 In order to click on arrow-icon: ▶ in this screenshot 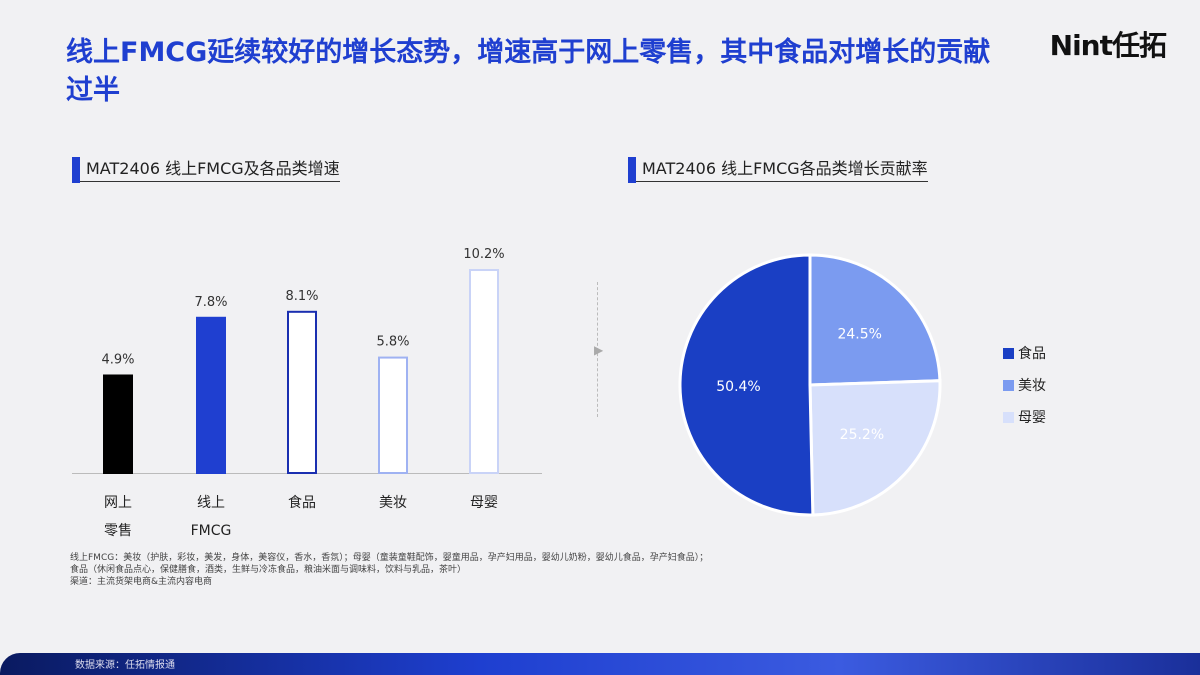, I will do `click(599, 350)`.